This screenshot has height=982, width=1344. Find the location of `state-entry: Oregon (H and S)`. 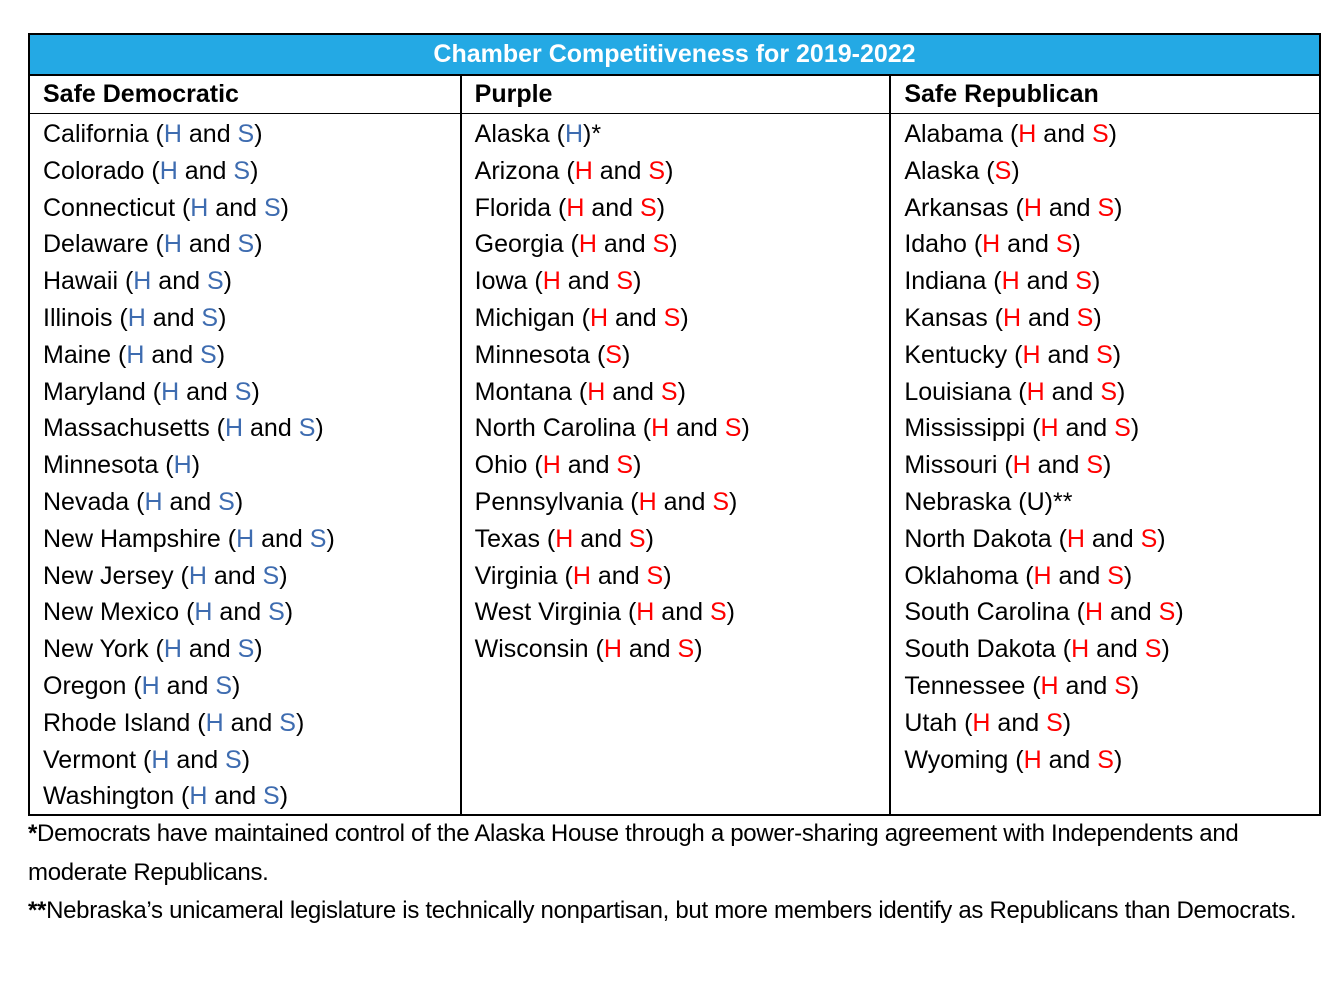

state-entry: Oregon (H and S) is located at coordinates (142, 685).